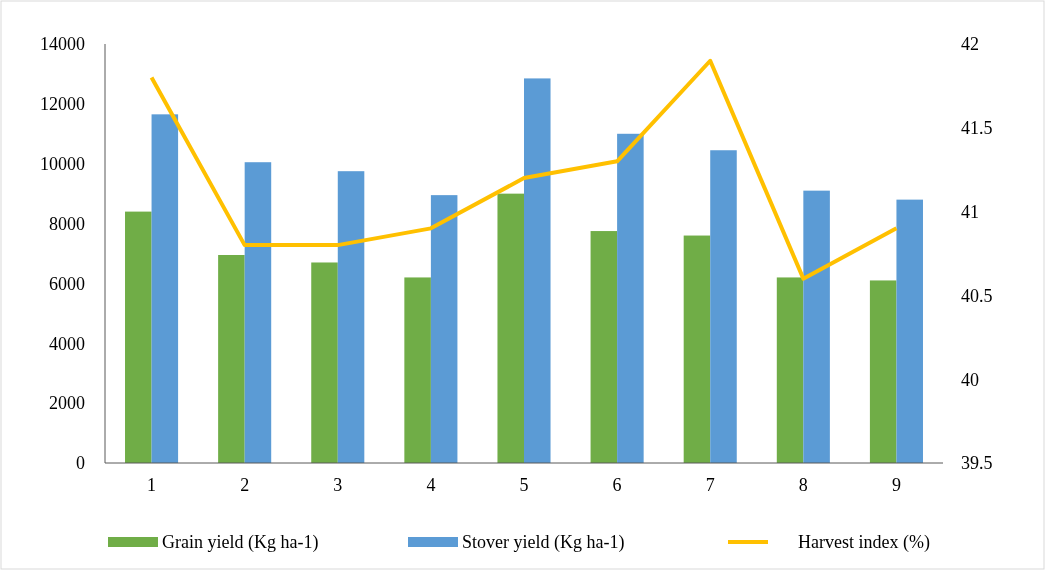 This screenshot has height=570, width=1045. I want to click on legend-label: Grain yield (Kg ha-1), so click(240, 542).